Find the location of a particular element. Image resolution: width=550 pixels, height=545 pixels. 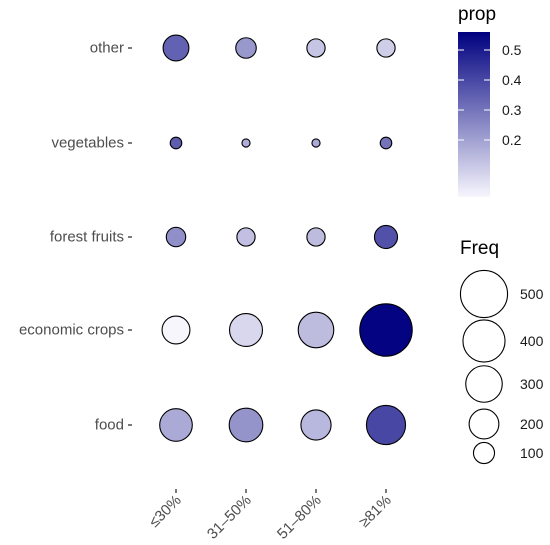

legend-freq-label-300: 300 is located at coordinates (532, 384).